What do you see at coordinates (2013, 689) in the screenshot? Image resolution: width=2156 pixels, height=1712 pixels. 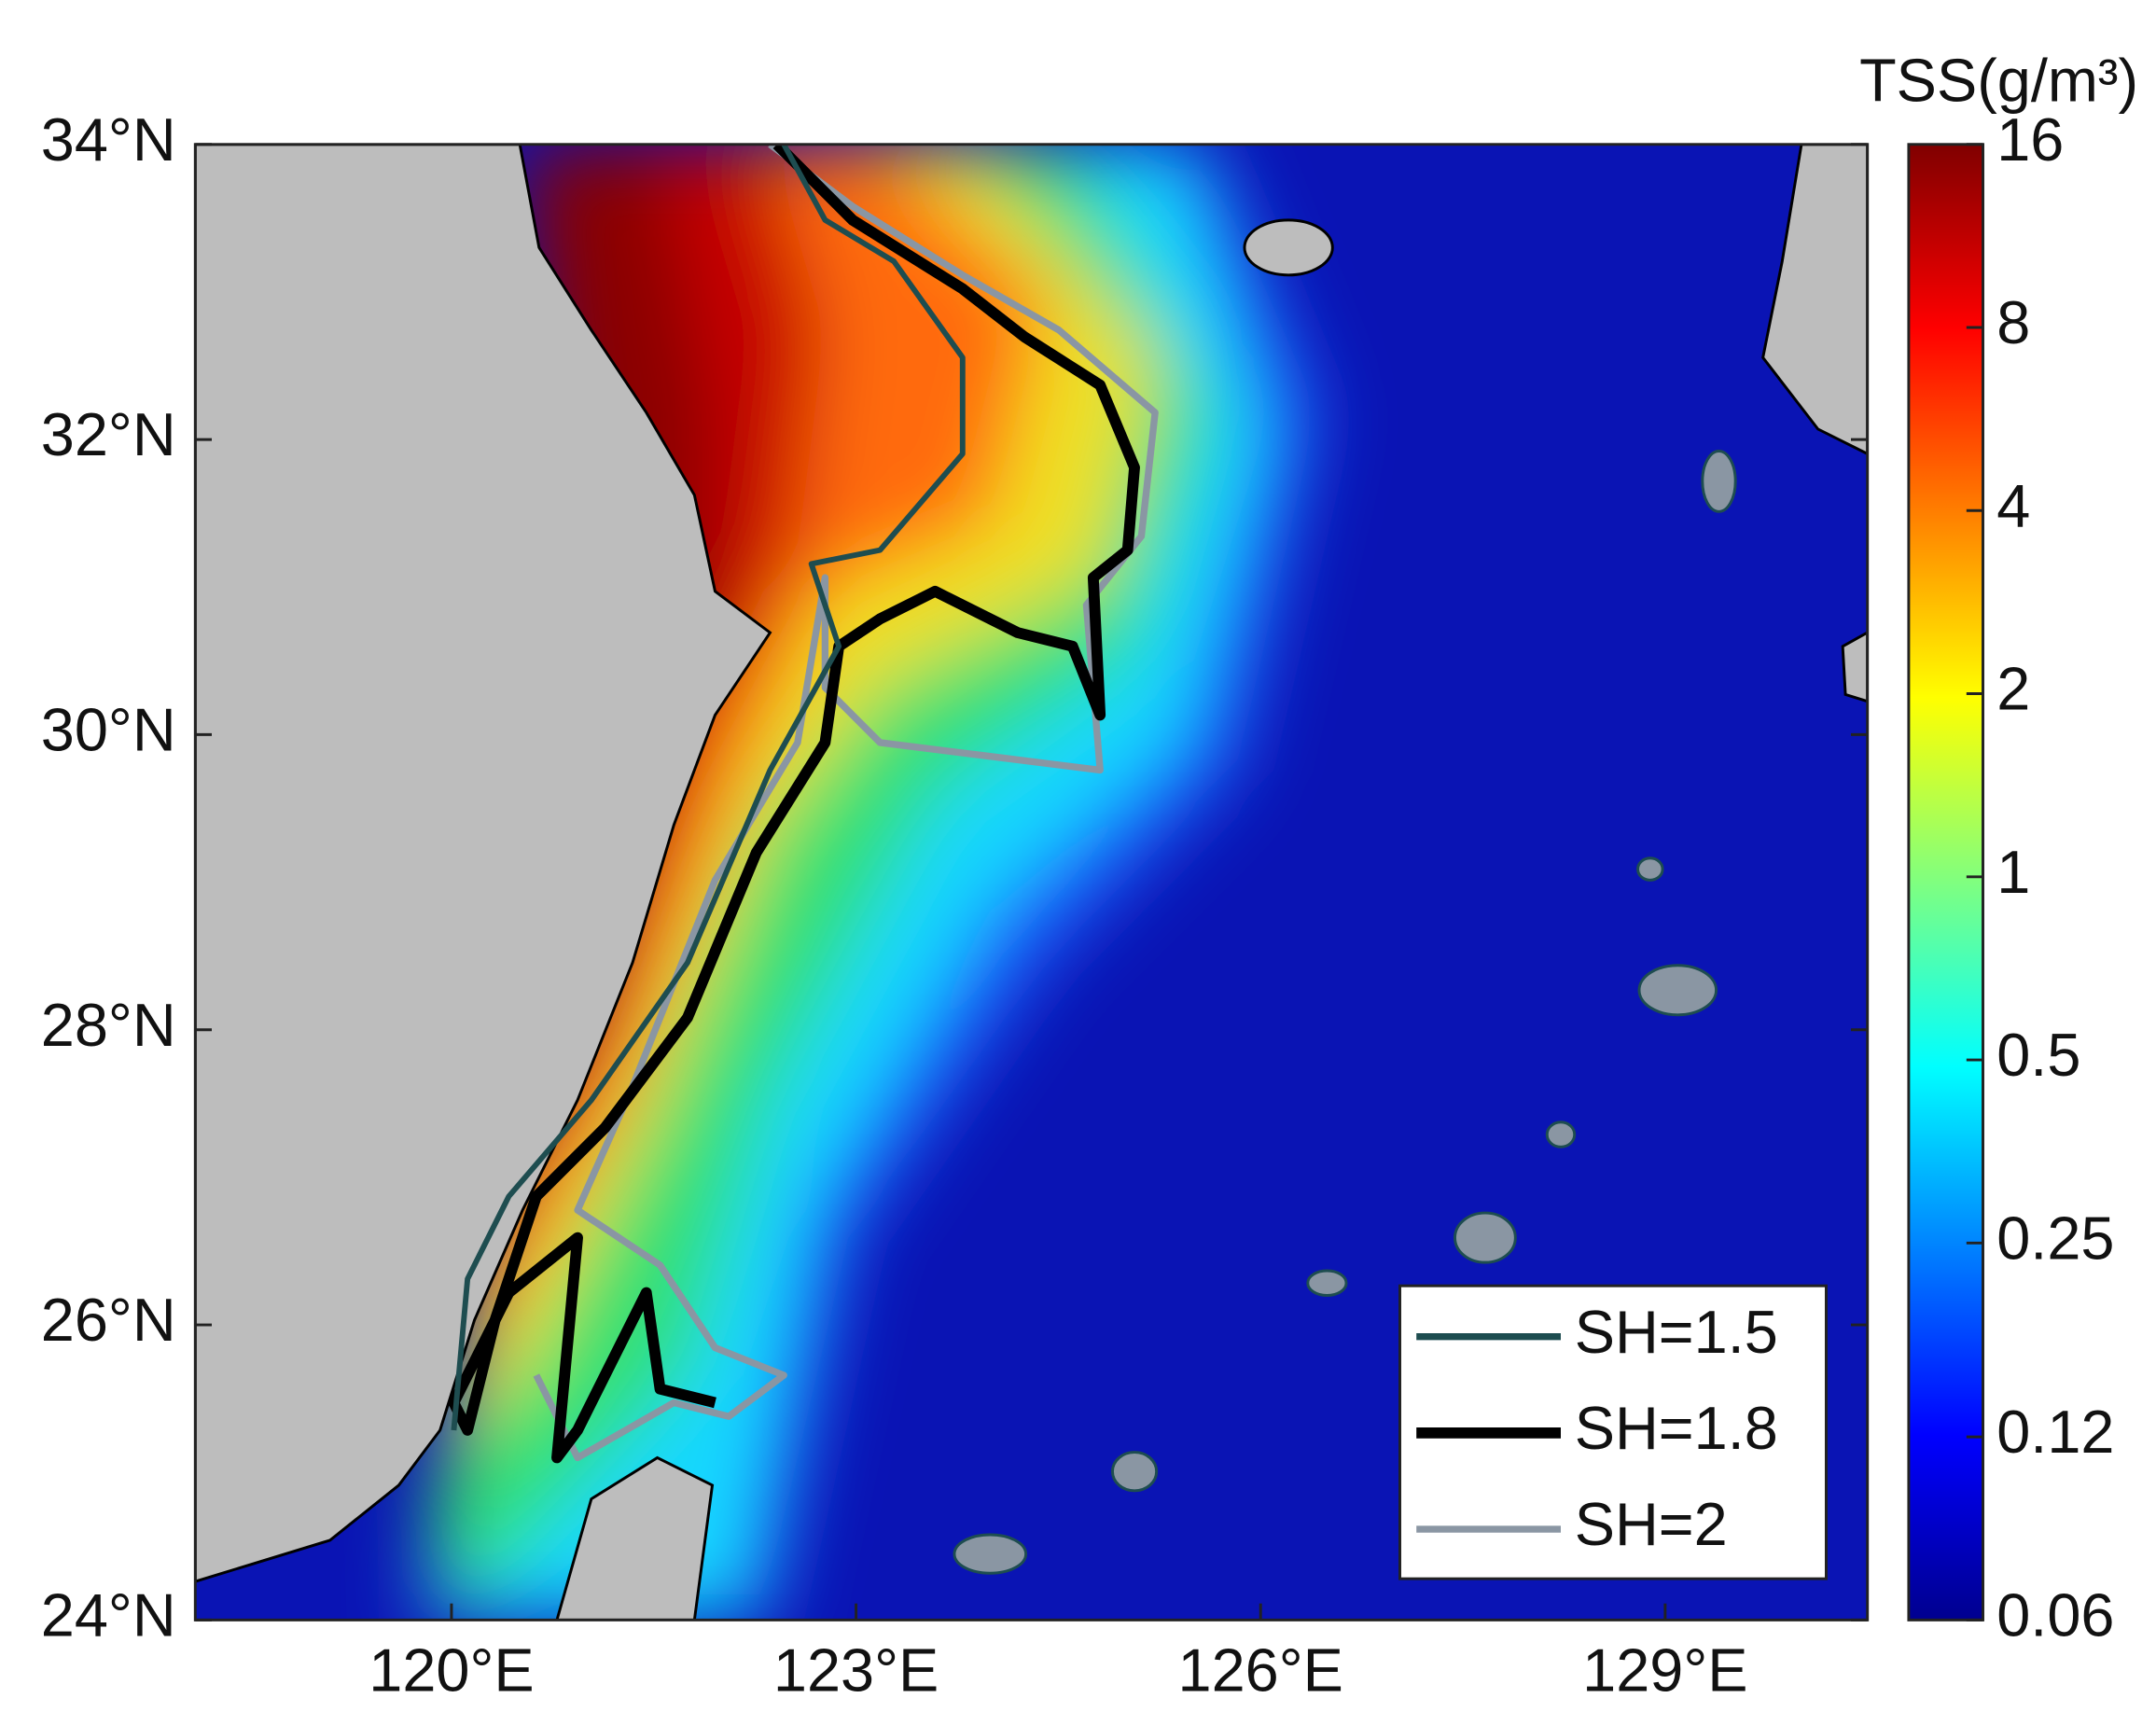 I see `colorbar-tick-label: 2` at bounding box center [2013, 689].